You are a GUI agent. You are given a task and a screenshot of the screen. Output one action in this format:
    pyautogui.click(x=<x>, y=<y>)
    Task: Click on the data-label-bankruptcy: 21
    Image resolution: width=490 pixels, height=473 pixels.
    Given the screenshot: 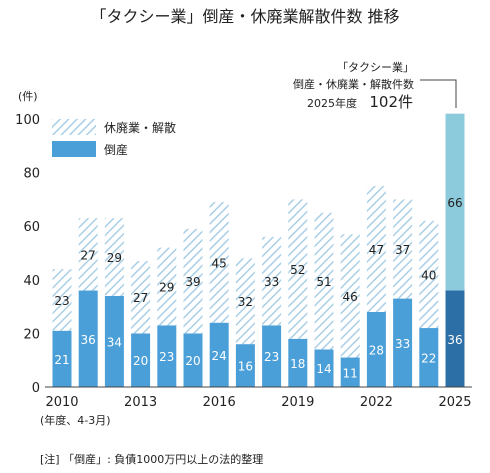 What is the action you would take?
    pyautogui.click(x=61, y=360)
    